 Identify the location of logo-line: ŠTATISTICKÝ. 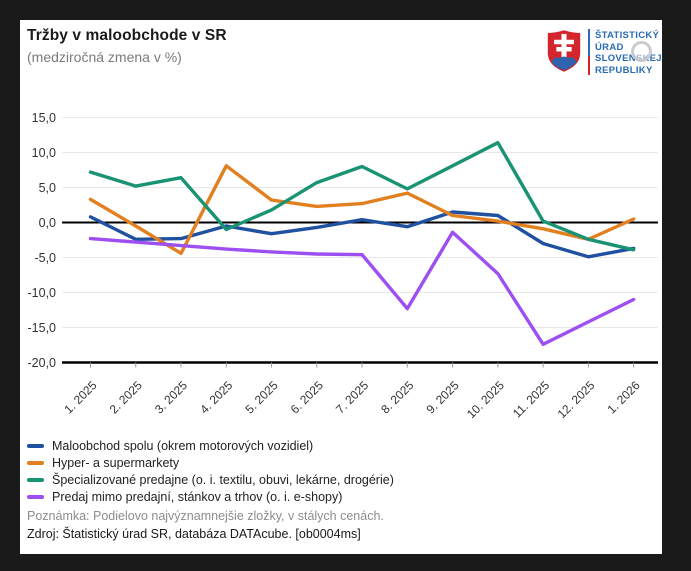
(627, 35).